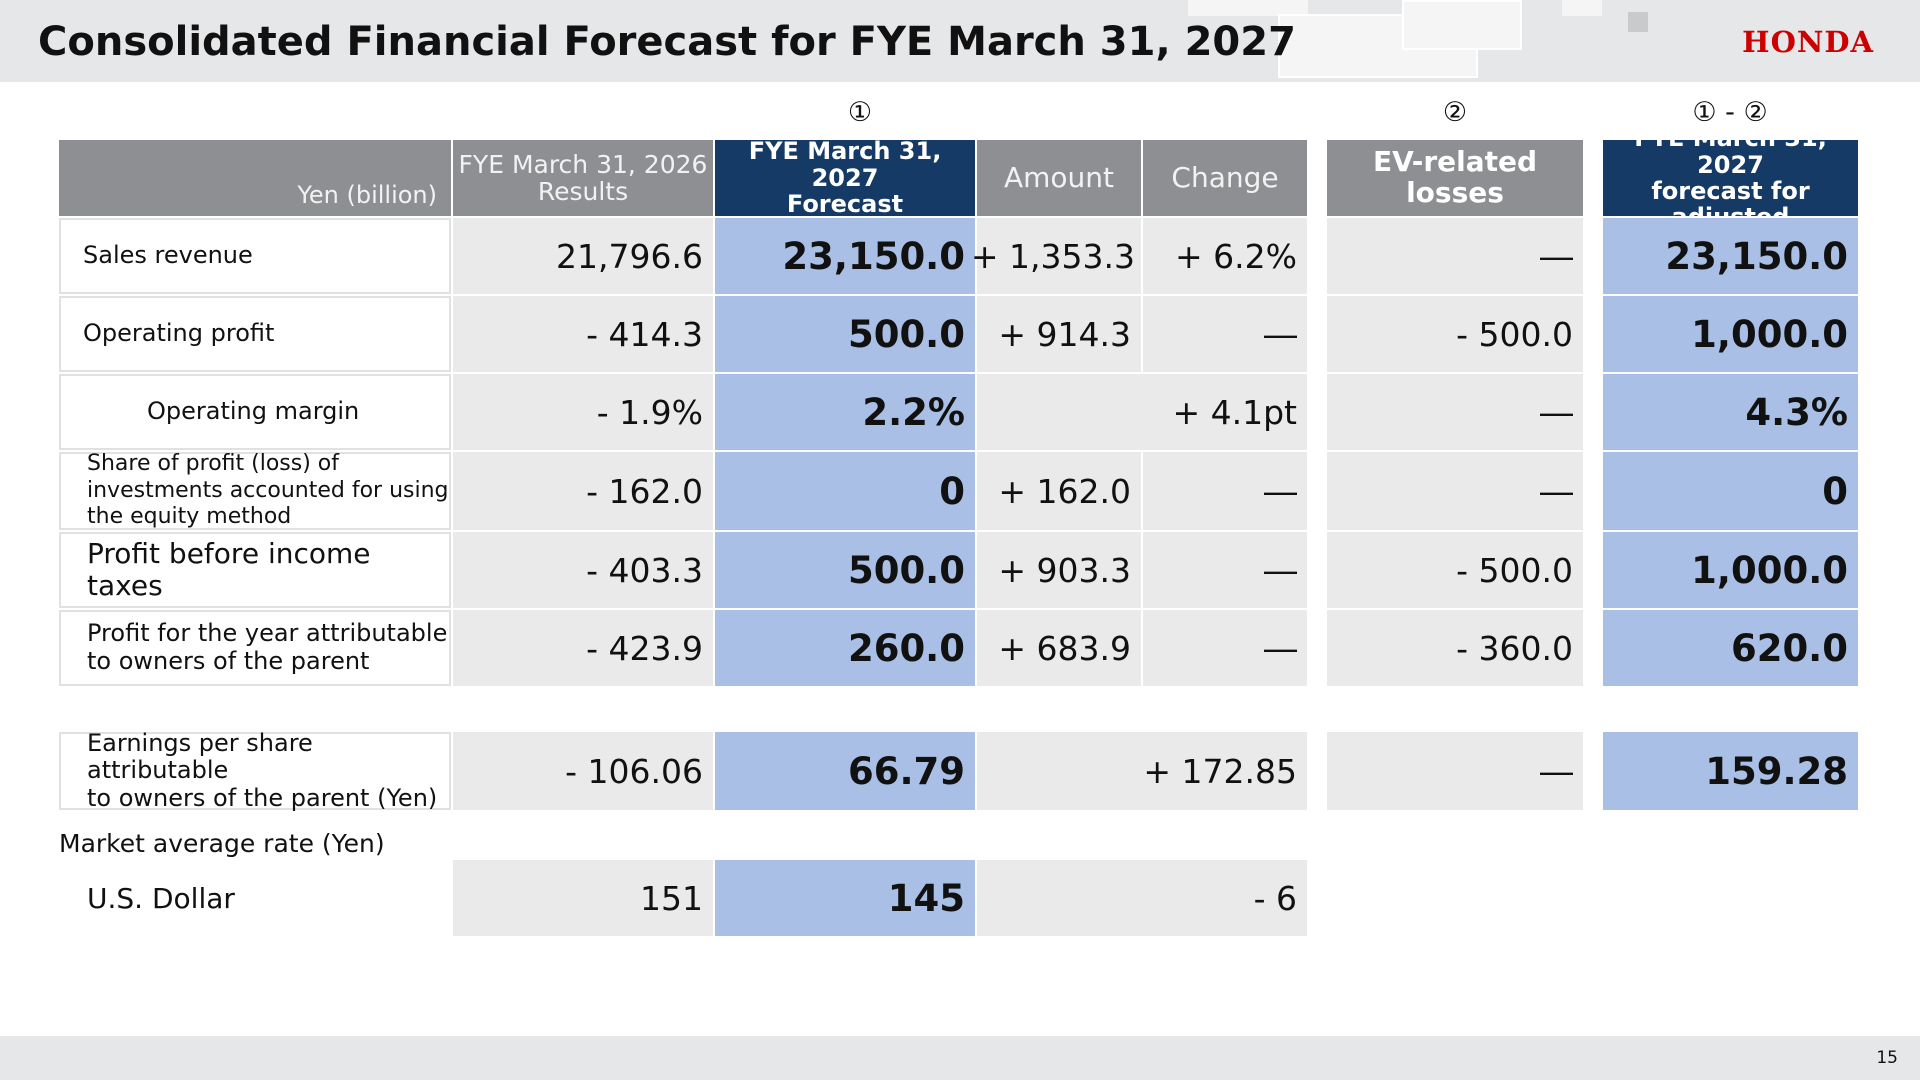 The image size is (1920, 1080). Describe the element at coordinates (1059, 570) in the screenshot. I see `cell-amount: + 903.3` at that location.